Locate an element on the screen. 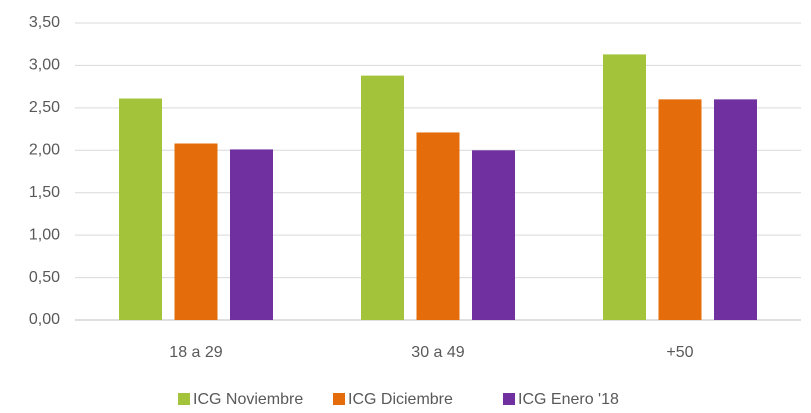  legend-label: ICG Enero '18 is located at coordinates (568, 399).